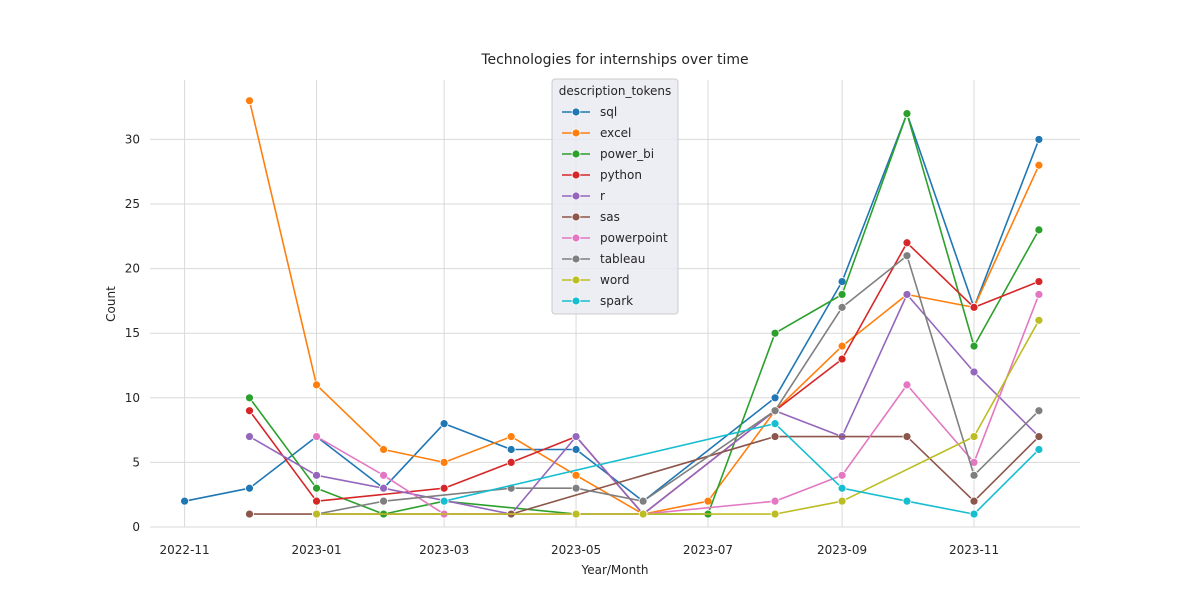 The width and height of the screenshot is (1200, 604). Describe the element at coordinates (596, 133) in the screenshot. I see `legend-item: excel` at that location.